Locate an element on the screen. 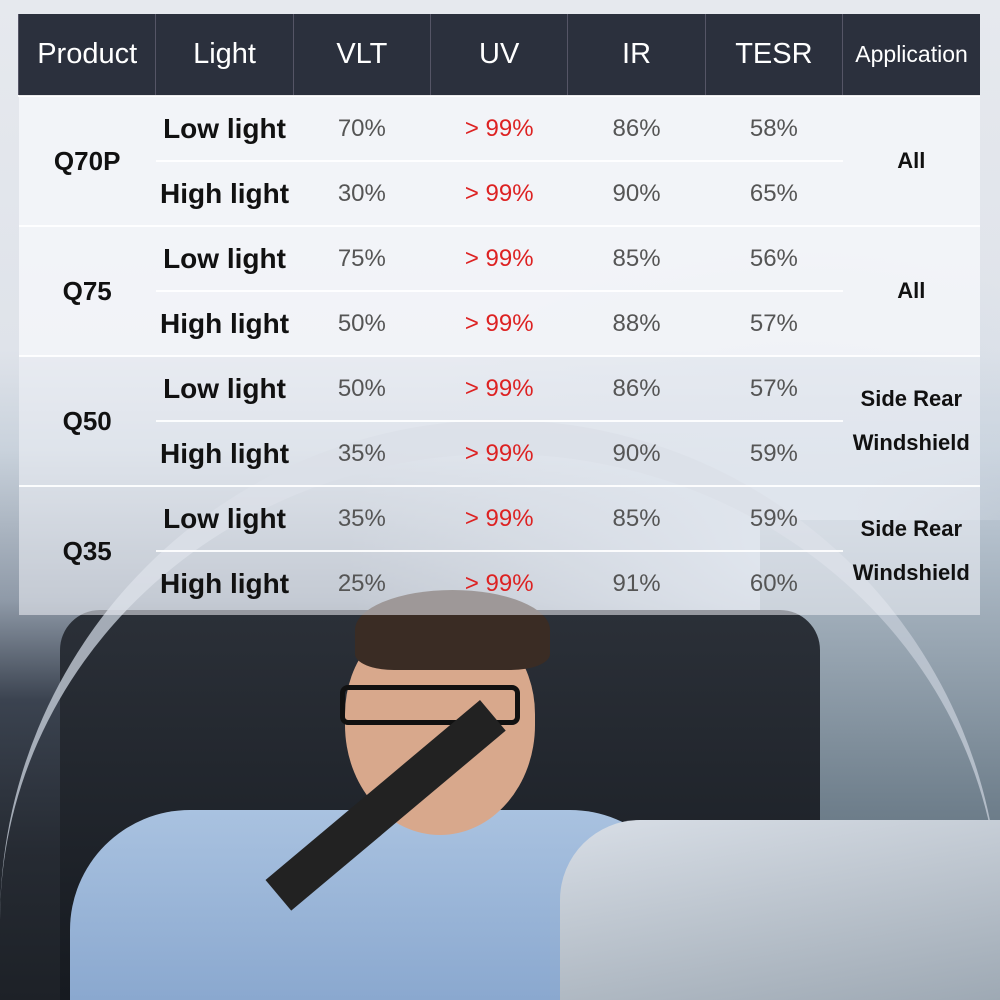 This screenshot has height=1000, width=1000. header-uv: UV is located at coordinates (499, 55).